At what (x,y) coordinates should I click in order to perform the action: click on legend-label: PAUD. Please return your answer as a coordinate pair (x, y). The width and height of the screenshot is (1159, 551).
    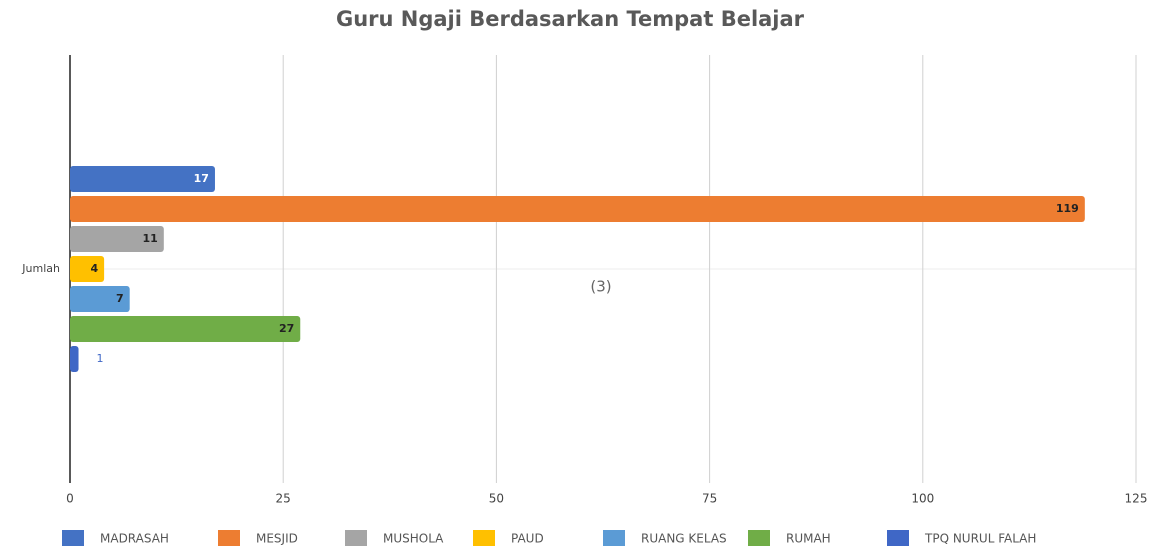
    Looking at the image, I should click on (527, 539).